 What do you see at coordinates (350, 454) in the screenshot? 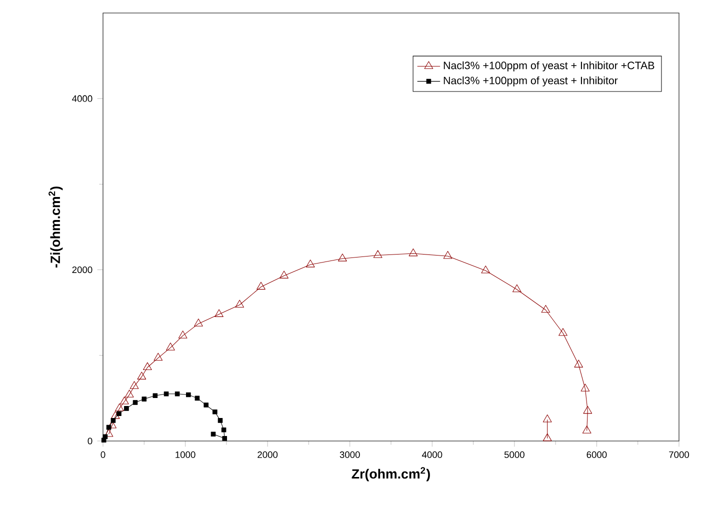
I see `x-tick-label: 3000` at bounding box center [350, 454].